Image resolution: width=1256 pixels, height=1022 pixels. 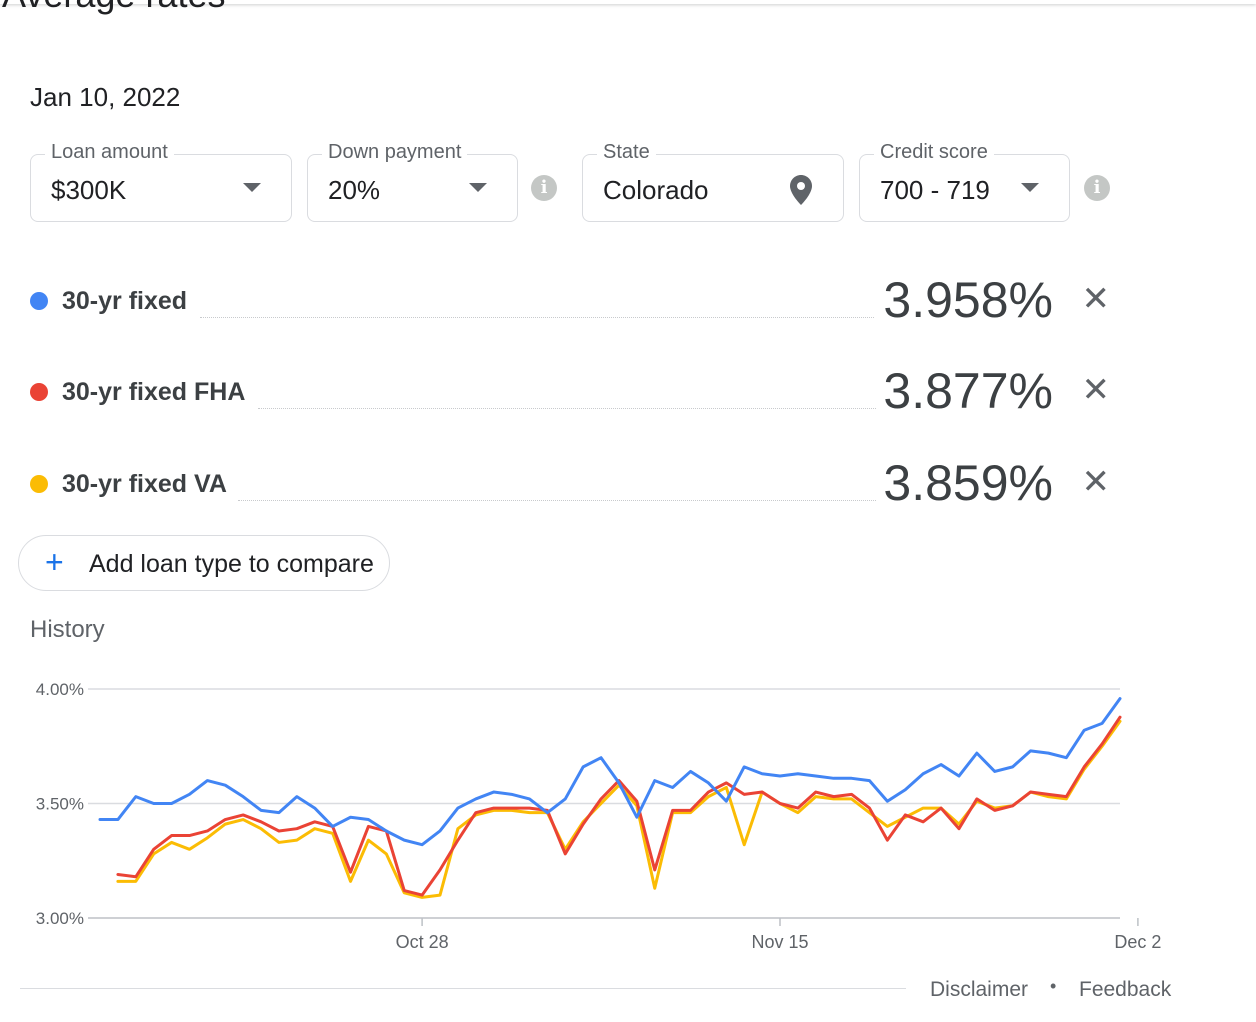 What do you see at coordinates (968, 300) in the screenshot?
I see `loan-rate: 3.958%` at bounding box center [968, 300].